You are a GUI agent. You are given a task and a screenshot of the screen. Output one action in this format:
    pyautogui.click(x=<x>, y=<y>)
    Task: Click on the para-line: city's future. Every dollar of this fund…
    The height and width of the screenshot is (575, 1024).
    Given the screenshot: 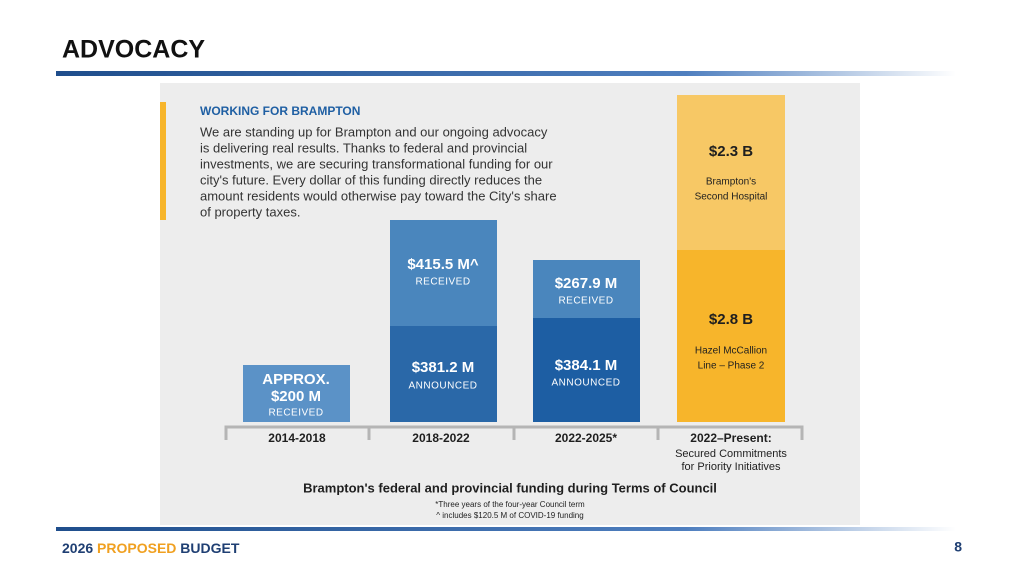 What is the action you would take?
    pyautogui.click(x=371, y=179)
    